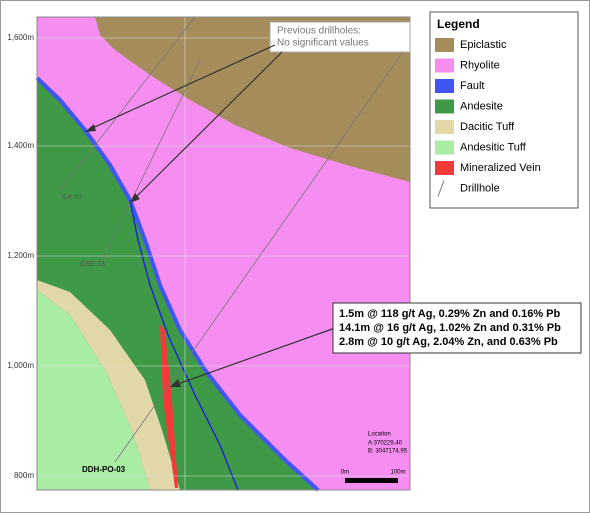  What do you see at coordinates (493, 147) in the screenshot?
I see `legend-label: Andesitic Tuff` at bounding box center [493, 147].